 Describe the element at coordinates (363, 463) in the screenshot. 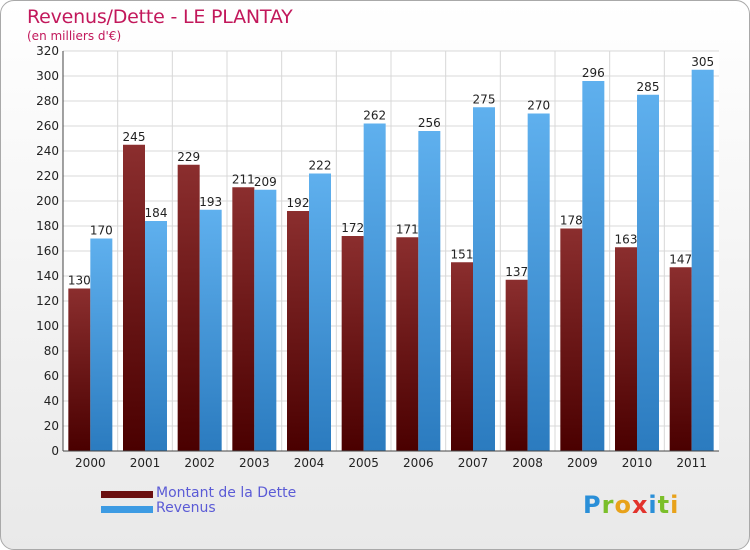

I see `x-tick-label: 2005` at that location.